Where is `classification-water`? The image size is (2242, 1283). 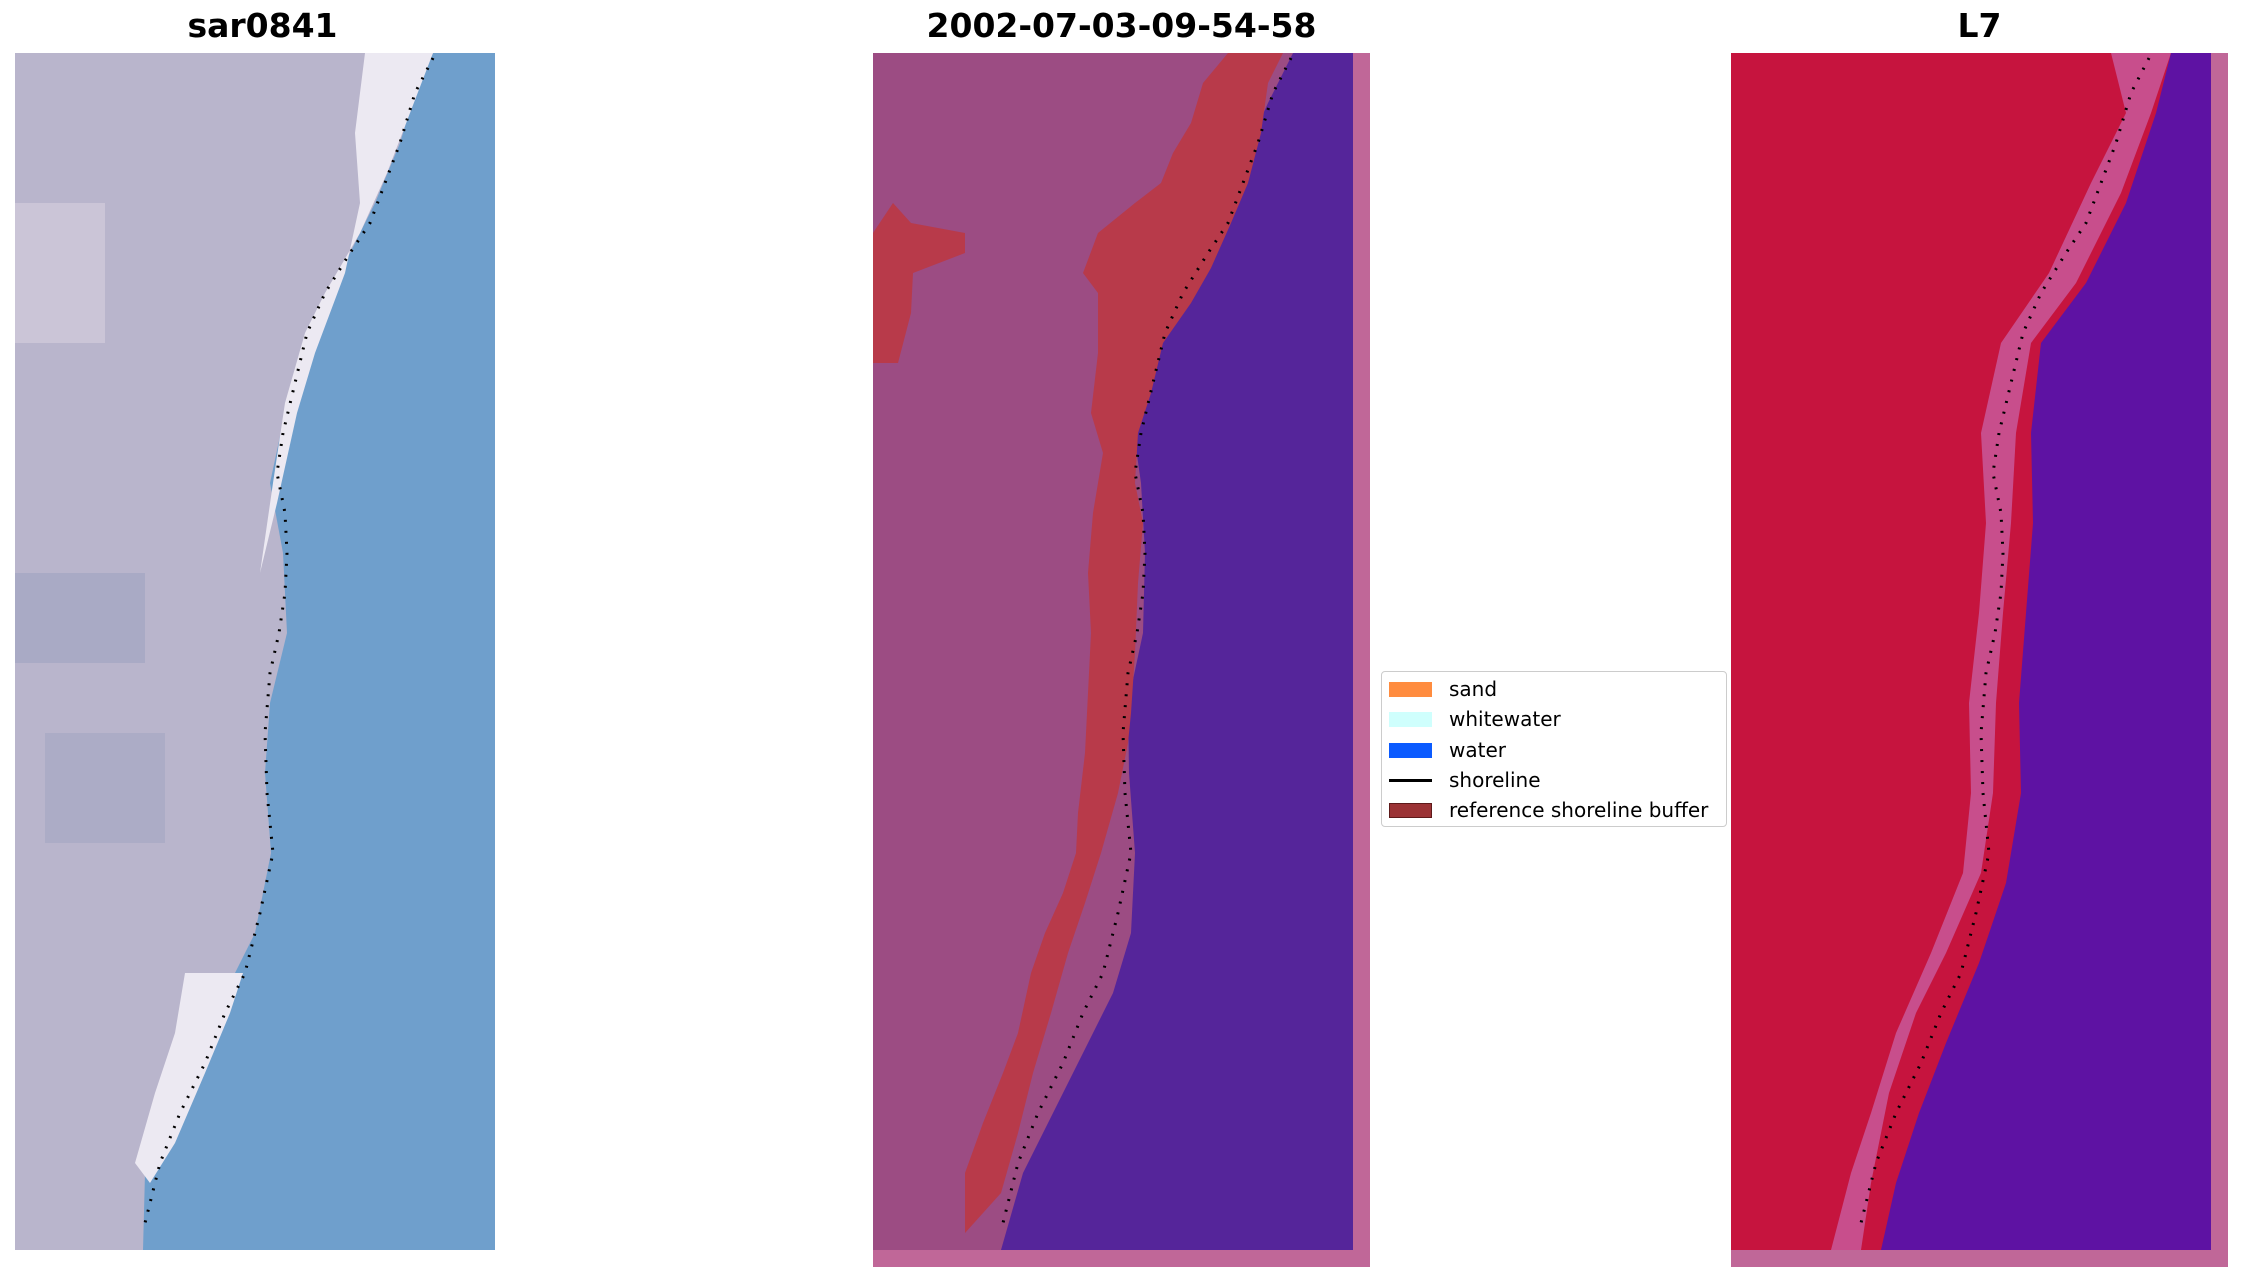 classification-water is located at coordinates (1177, 651).